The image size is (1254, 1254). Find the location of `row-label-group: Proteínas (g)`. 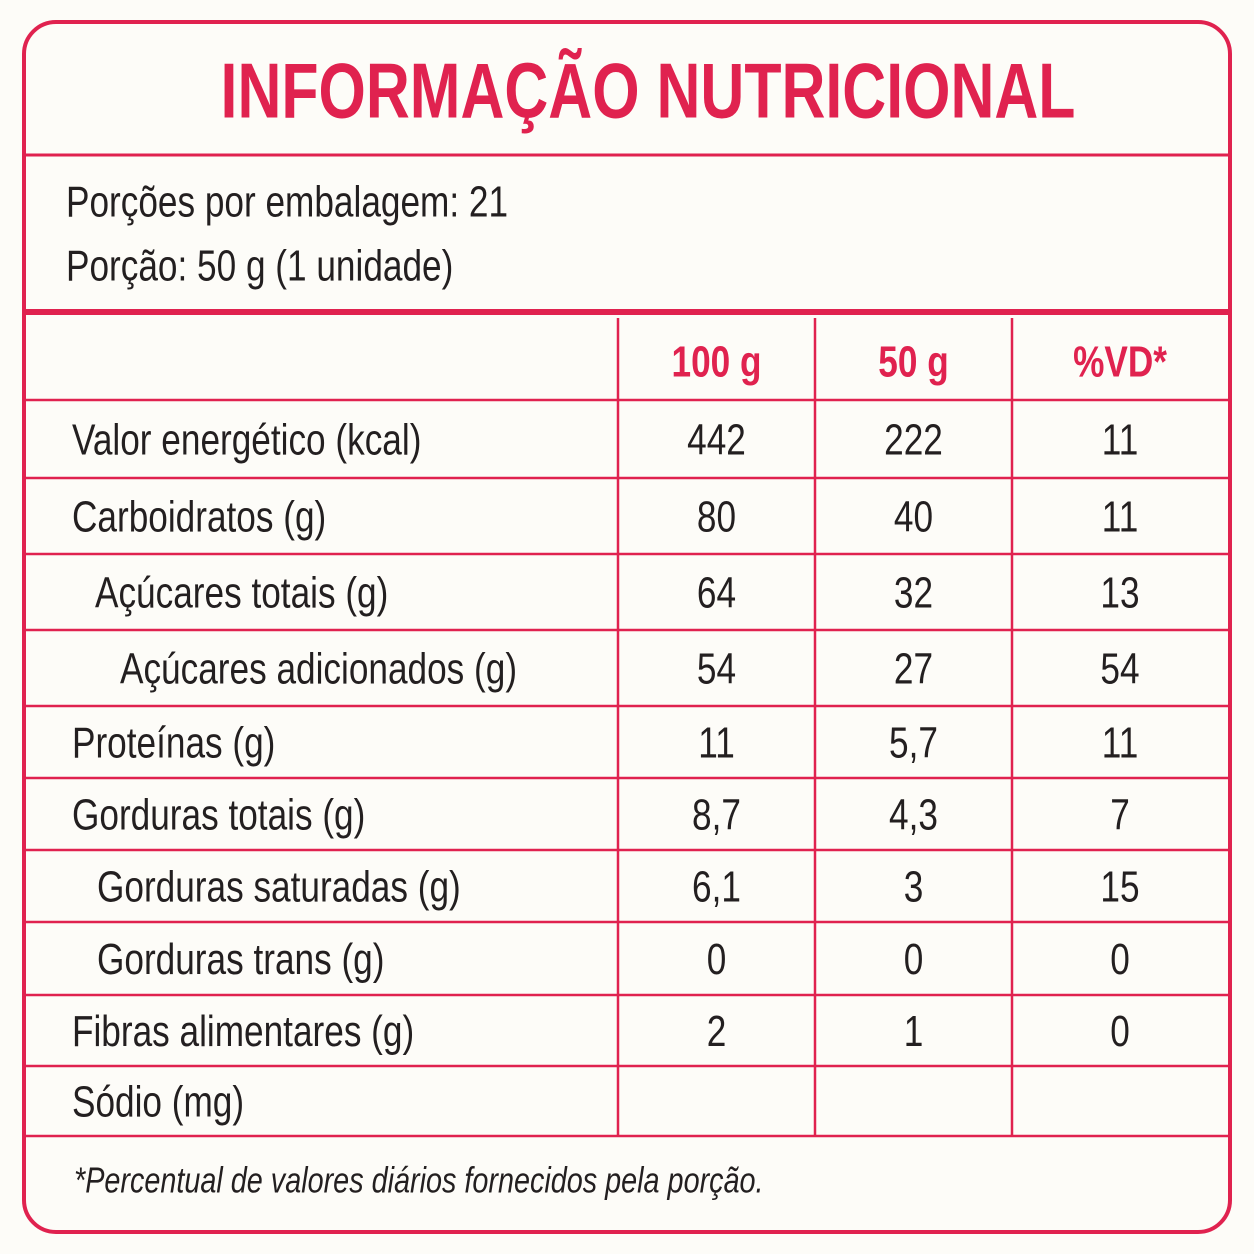

row-label-group: Proteínas (g) is located at coordinates (173, 743).